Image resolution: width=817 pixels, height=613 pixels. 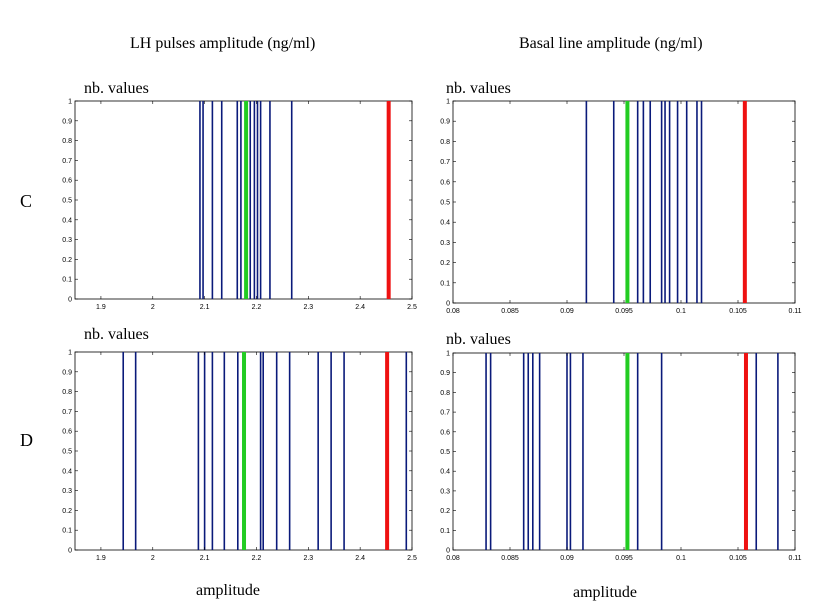 What do you see at coordinates (228, 590) in the screenshot?
I see `left-x-axis-label: amplitude` at bounding box center [228, 590].